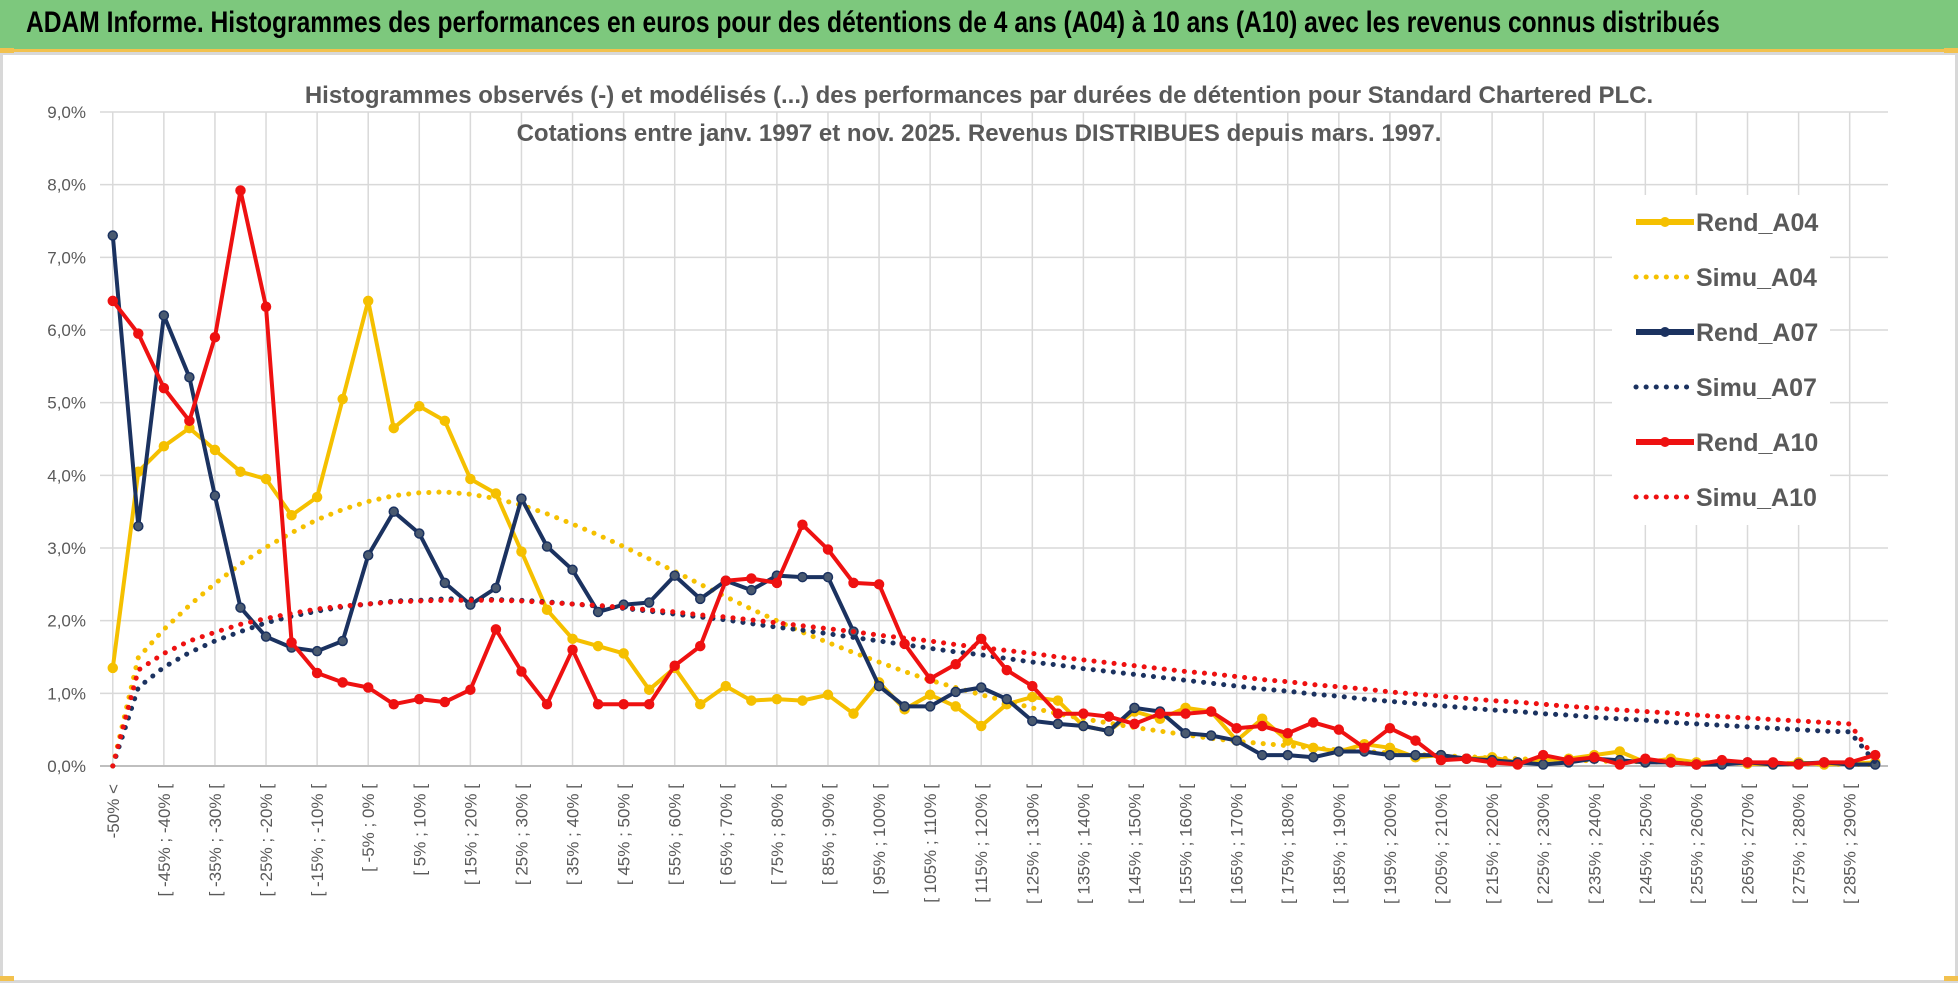  What do you see at coordinates (1339, 844) in the screenshot?
I see `x-tick-label: [ 185% ; 190% [` at bounding box center [1339, 844].